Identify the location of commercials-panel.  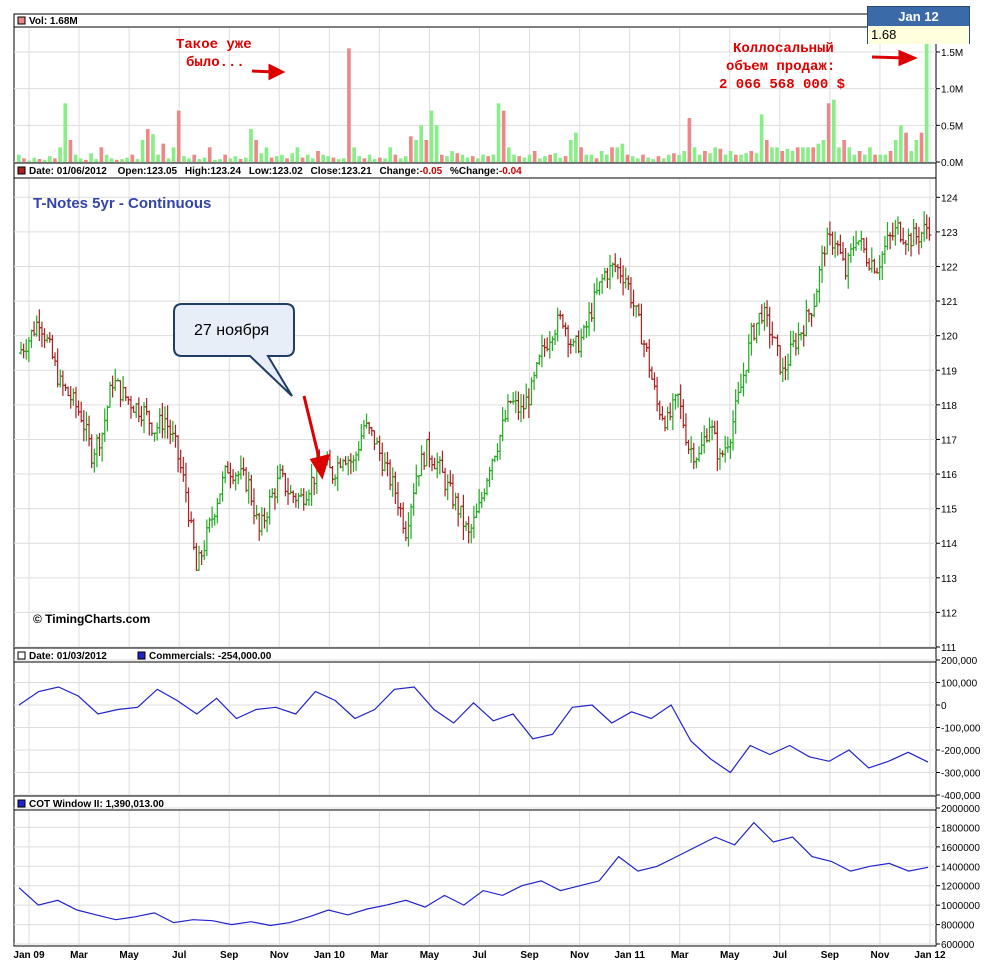
(475, 722).